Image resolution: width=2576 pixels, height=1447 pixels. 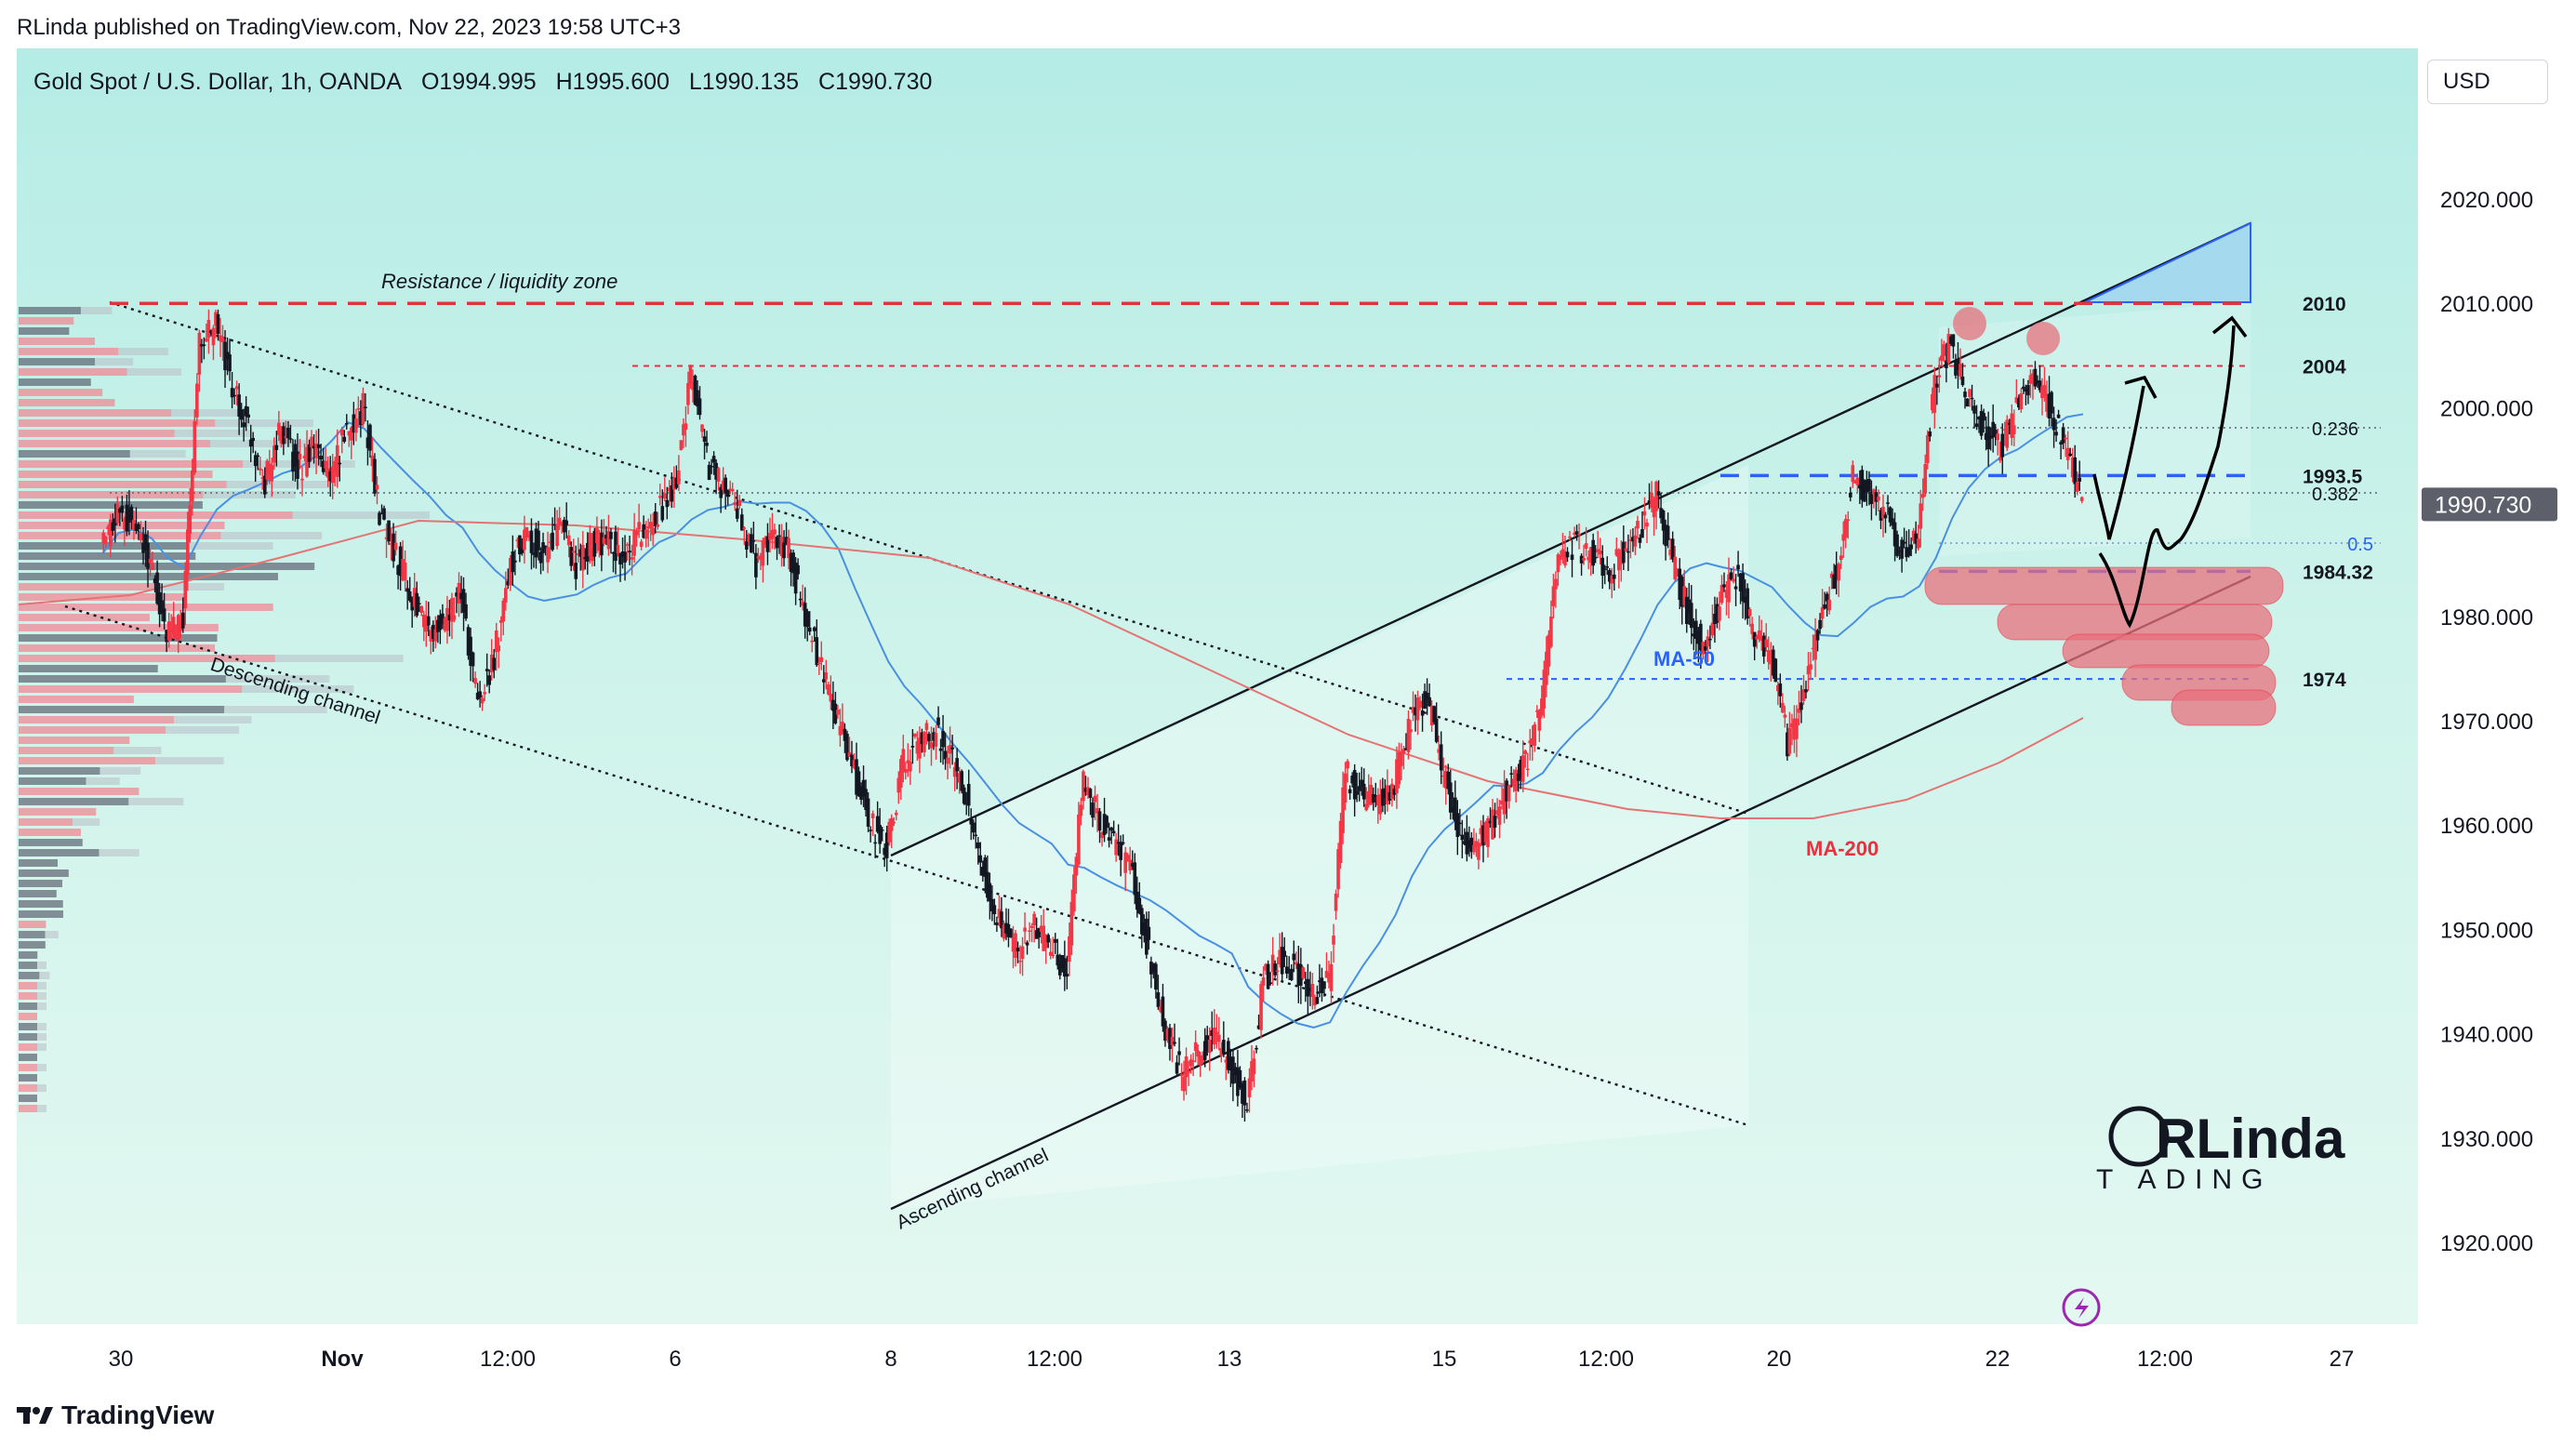 I want to click on legend-open: O1994.995, so click(x=478, y=82).